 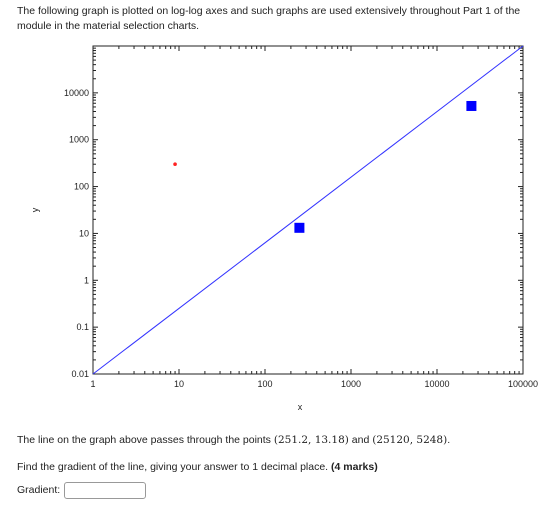 I want to click on y-tick-label: 1000, so click(x=79, y=140).